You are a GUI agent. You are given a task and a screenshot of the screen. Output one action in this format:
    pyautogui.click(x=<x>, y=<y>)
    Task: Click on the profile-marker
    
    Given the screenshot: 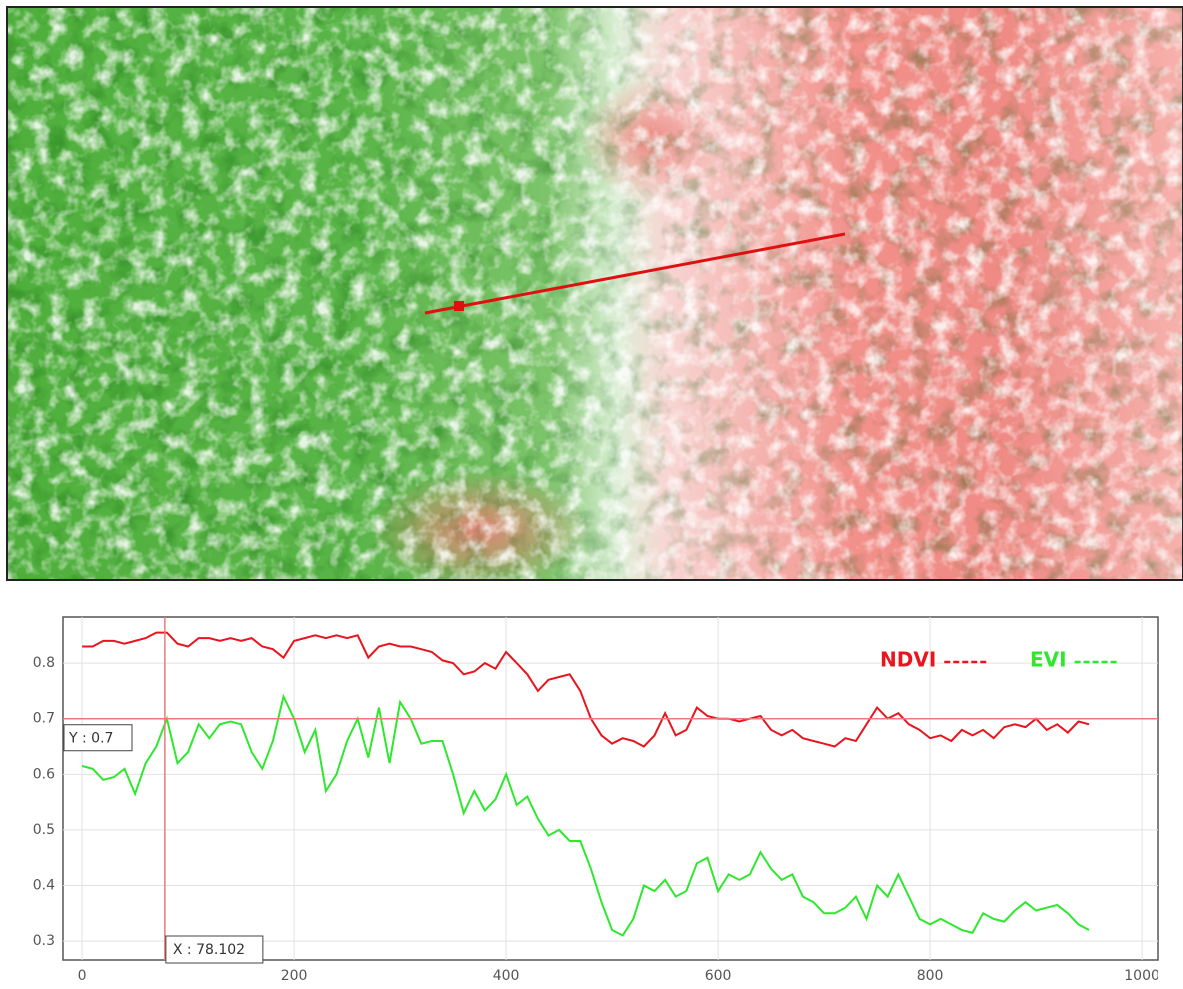 What is the action you would take?
    pyautogui.click(x=459, y=306)
    